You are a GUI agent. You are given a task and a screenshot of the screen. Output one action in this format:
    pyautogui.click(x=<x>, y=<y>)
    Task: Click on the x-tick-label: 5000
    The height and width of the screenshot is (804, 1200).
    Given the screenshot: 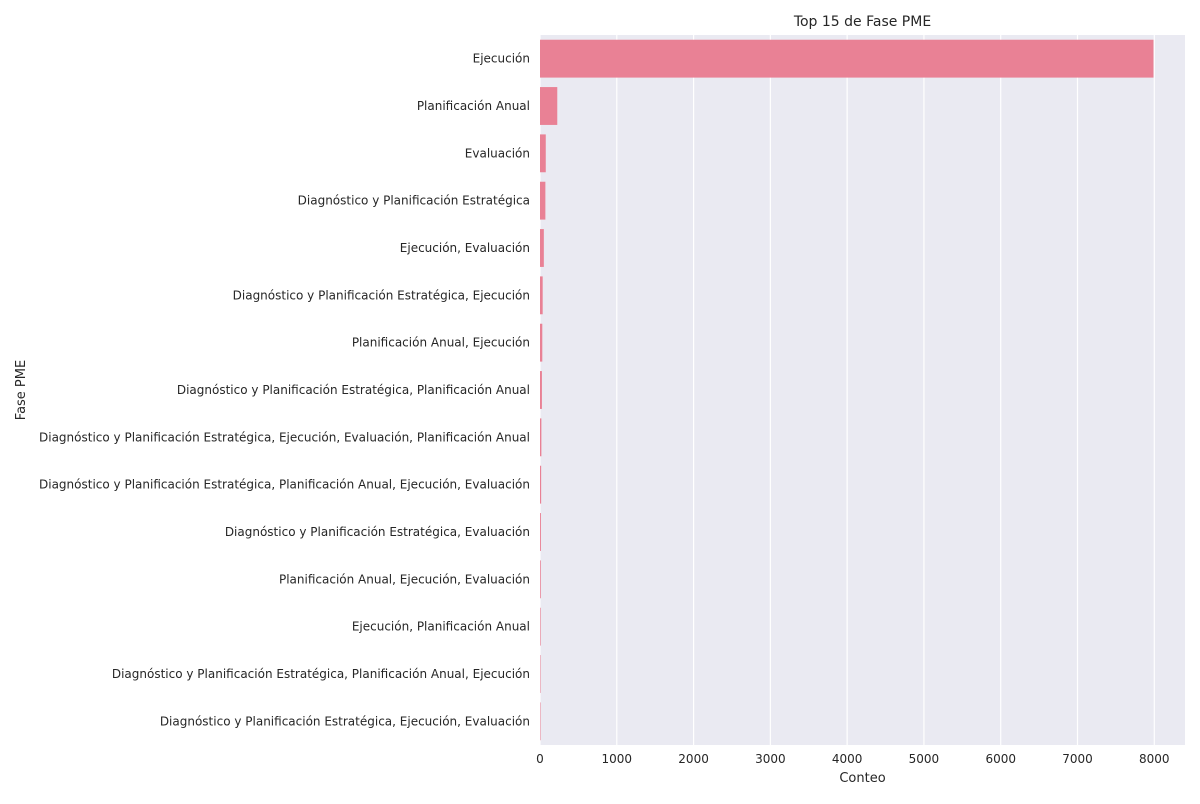 What is the action you would take?
    pyautogui.click(x=924, y=759)
    